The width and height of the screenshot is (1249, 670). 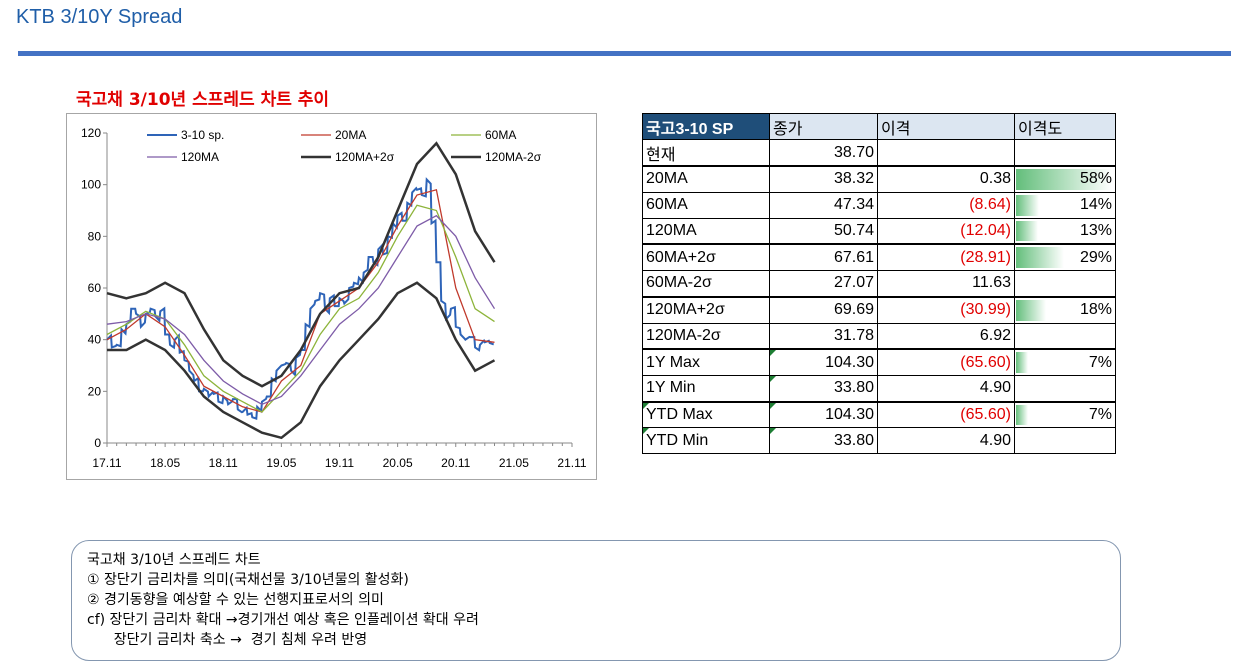 What do you see at coordinates (624, 53) in the screenshot?
I see `title-divider` at bounding box center [624, 53].